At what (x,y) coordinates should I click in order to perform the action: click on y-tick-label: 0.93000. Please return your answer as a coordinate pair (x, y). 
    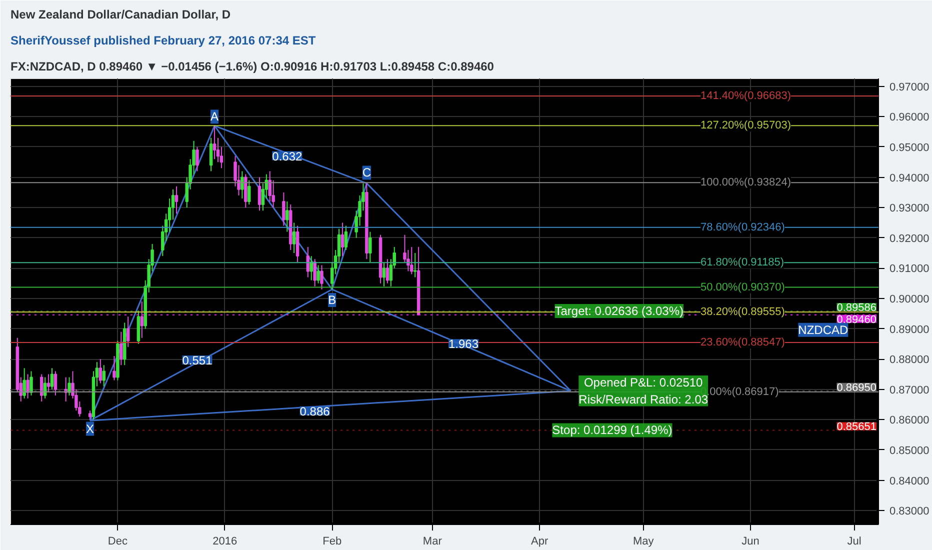
    Looking at the image, I should click on (910, 208).